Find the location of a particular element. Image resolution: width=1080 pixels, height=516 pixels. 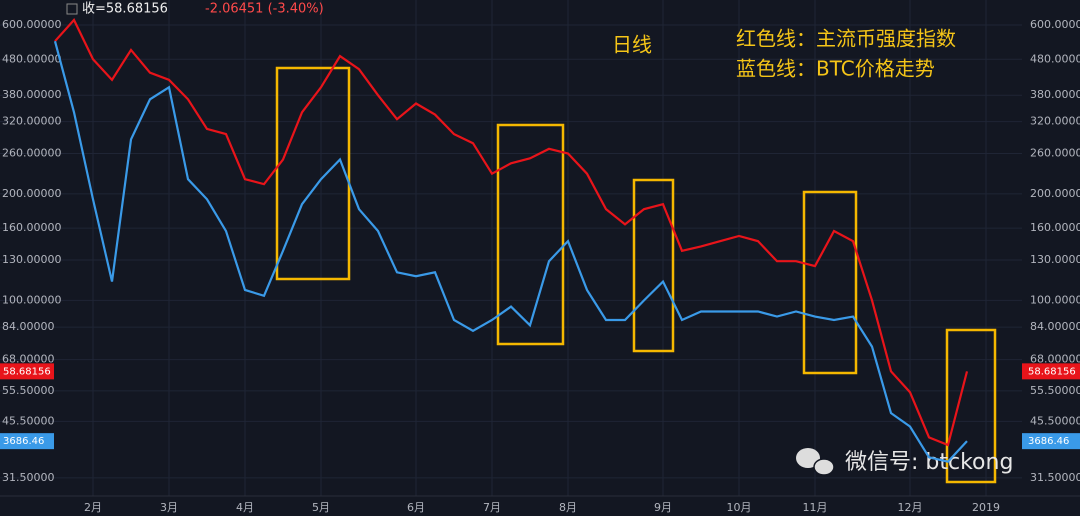

x-tick-label: 10月 is located at coordinates (739, 507).